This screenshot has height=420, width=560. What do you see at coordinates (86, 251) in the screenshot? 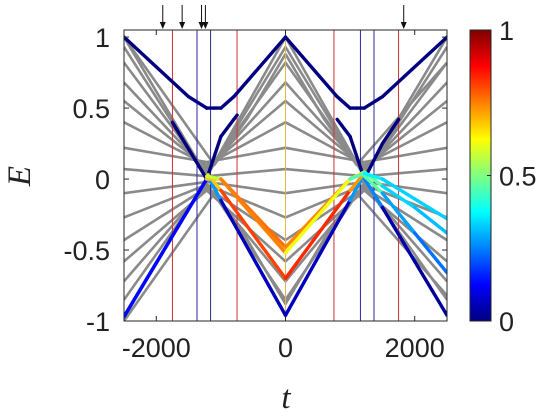
I see `y-tick-label-1: -0.5` at bounding box center [86, 251].